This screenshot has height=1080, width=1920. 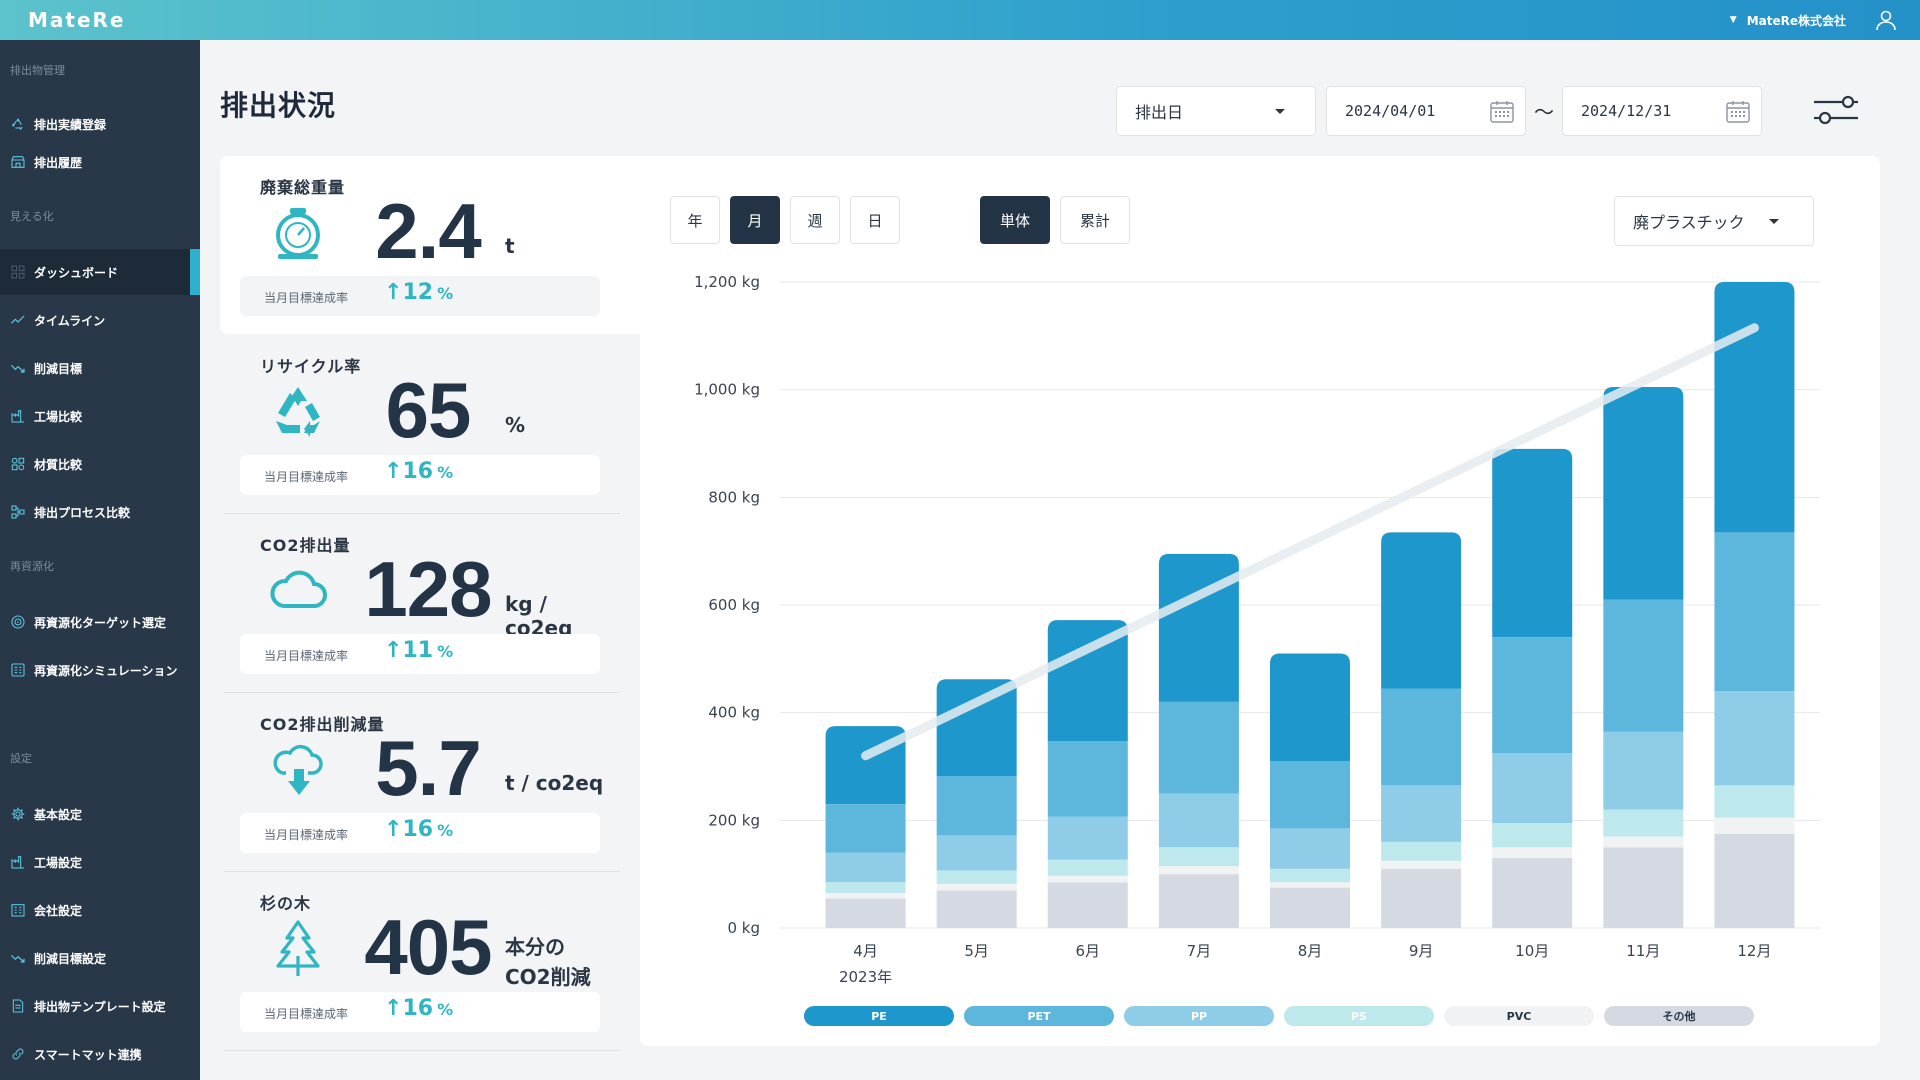 I want to click on user-icon, so click(x=1886, y=20).